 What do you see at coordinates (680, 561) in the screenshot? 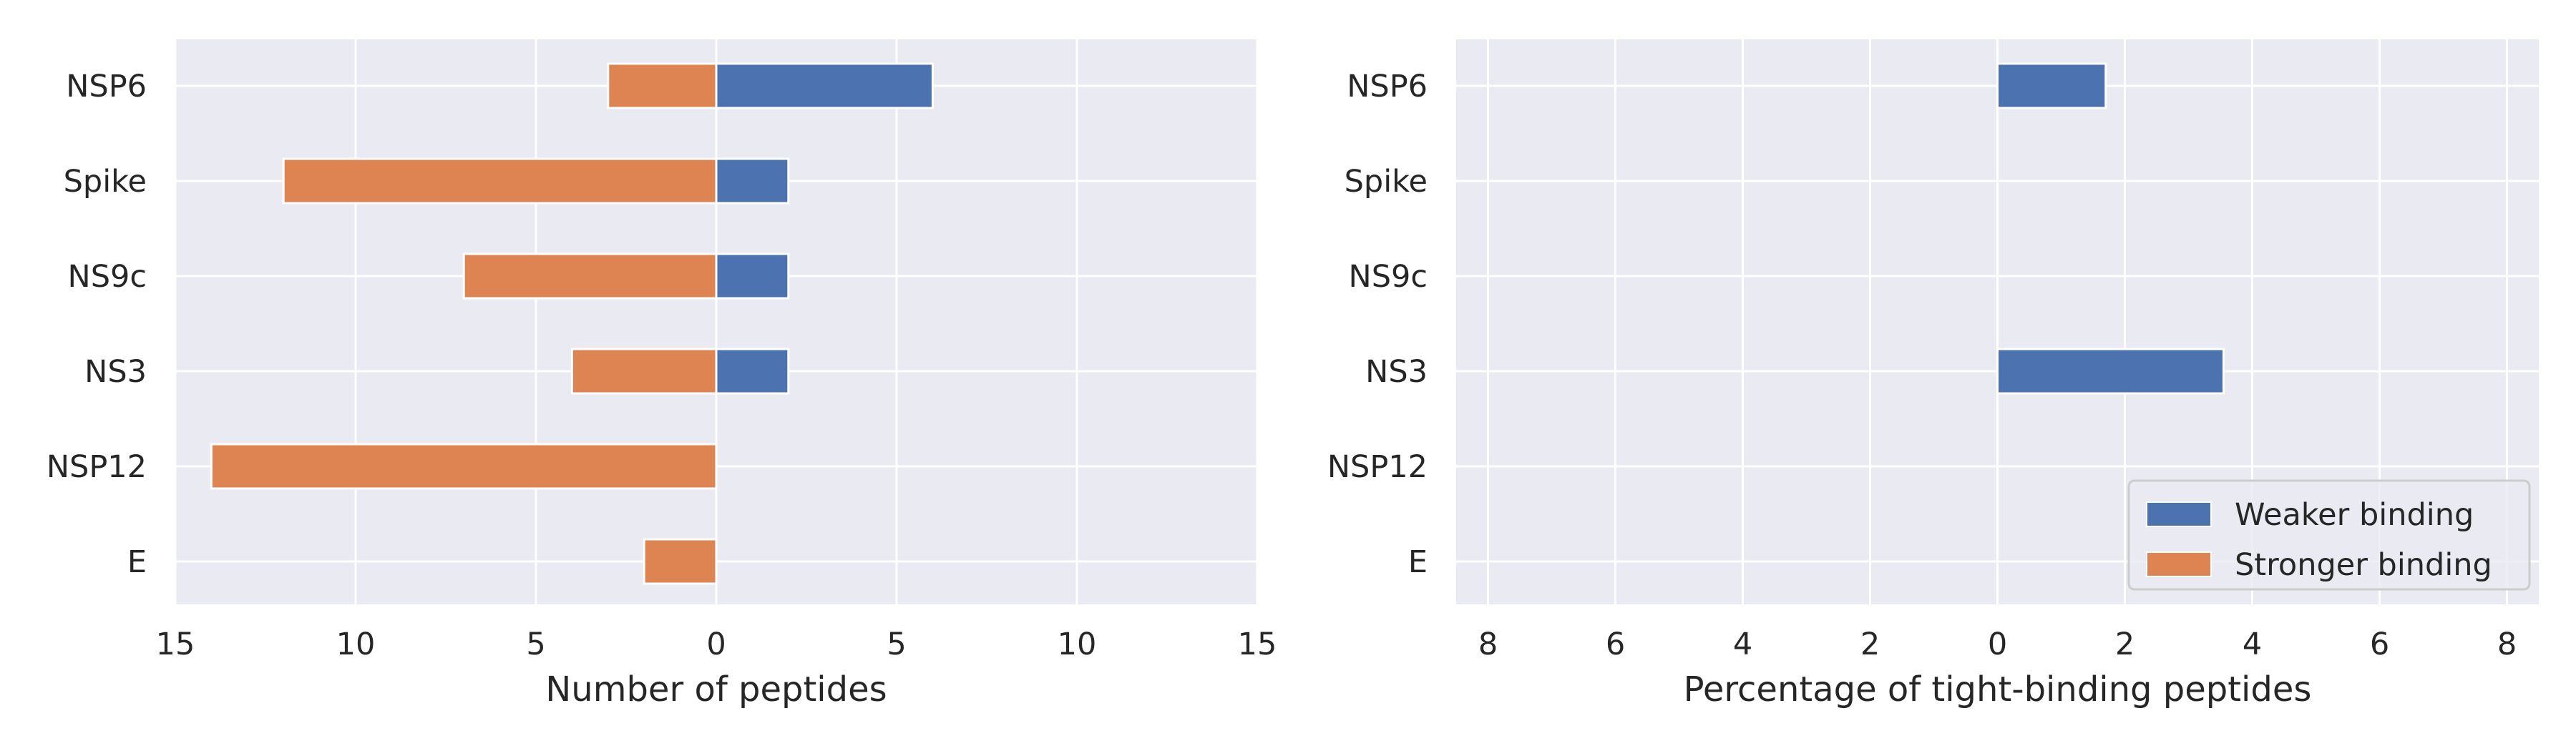
I see `bar-e-stronger` at bounding box center [680, 561].